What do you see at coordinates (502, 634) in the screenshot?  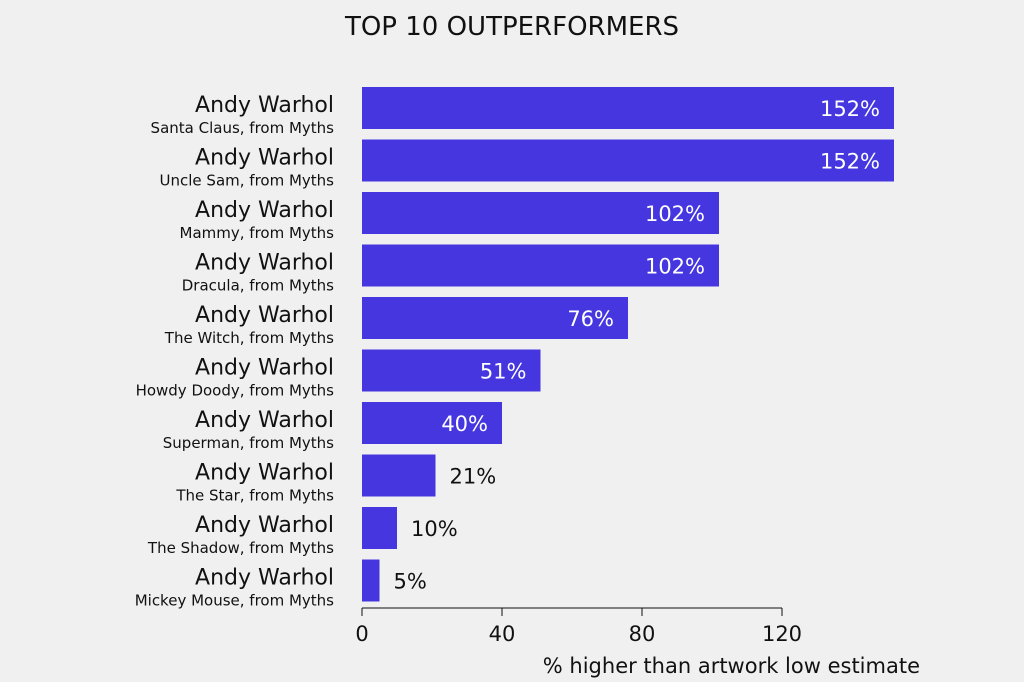 I see `x-tick-label: 40` at bounding box center [502, 634].